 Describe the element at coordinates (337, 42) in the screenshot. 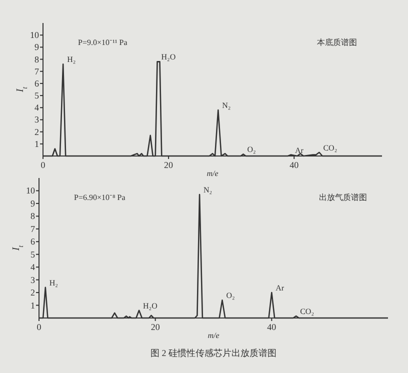

I see `annotation: 本底质谱图` at that location.